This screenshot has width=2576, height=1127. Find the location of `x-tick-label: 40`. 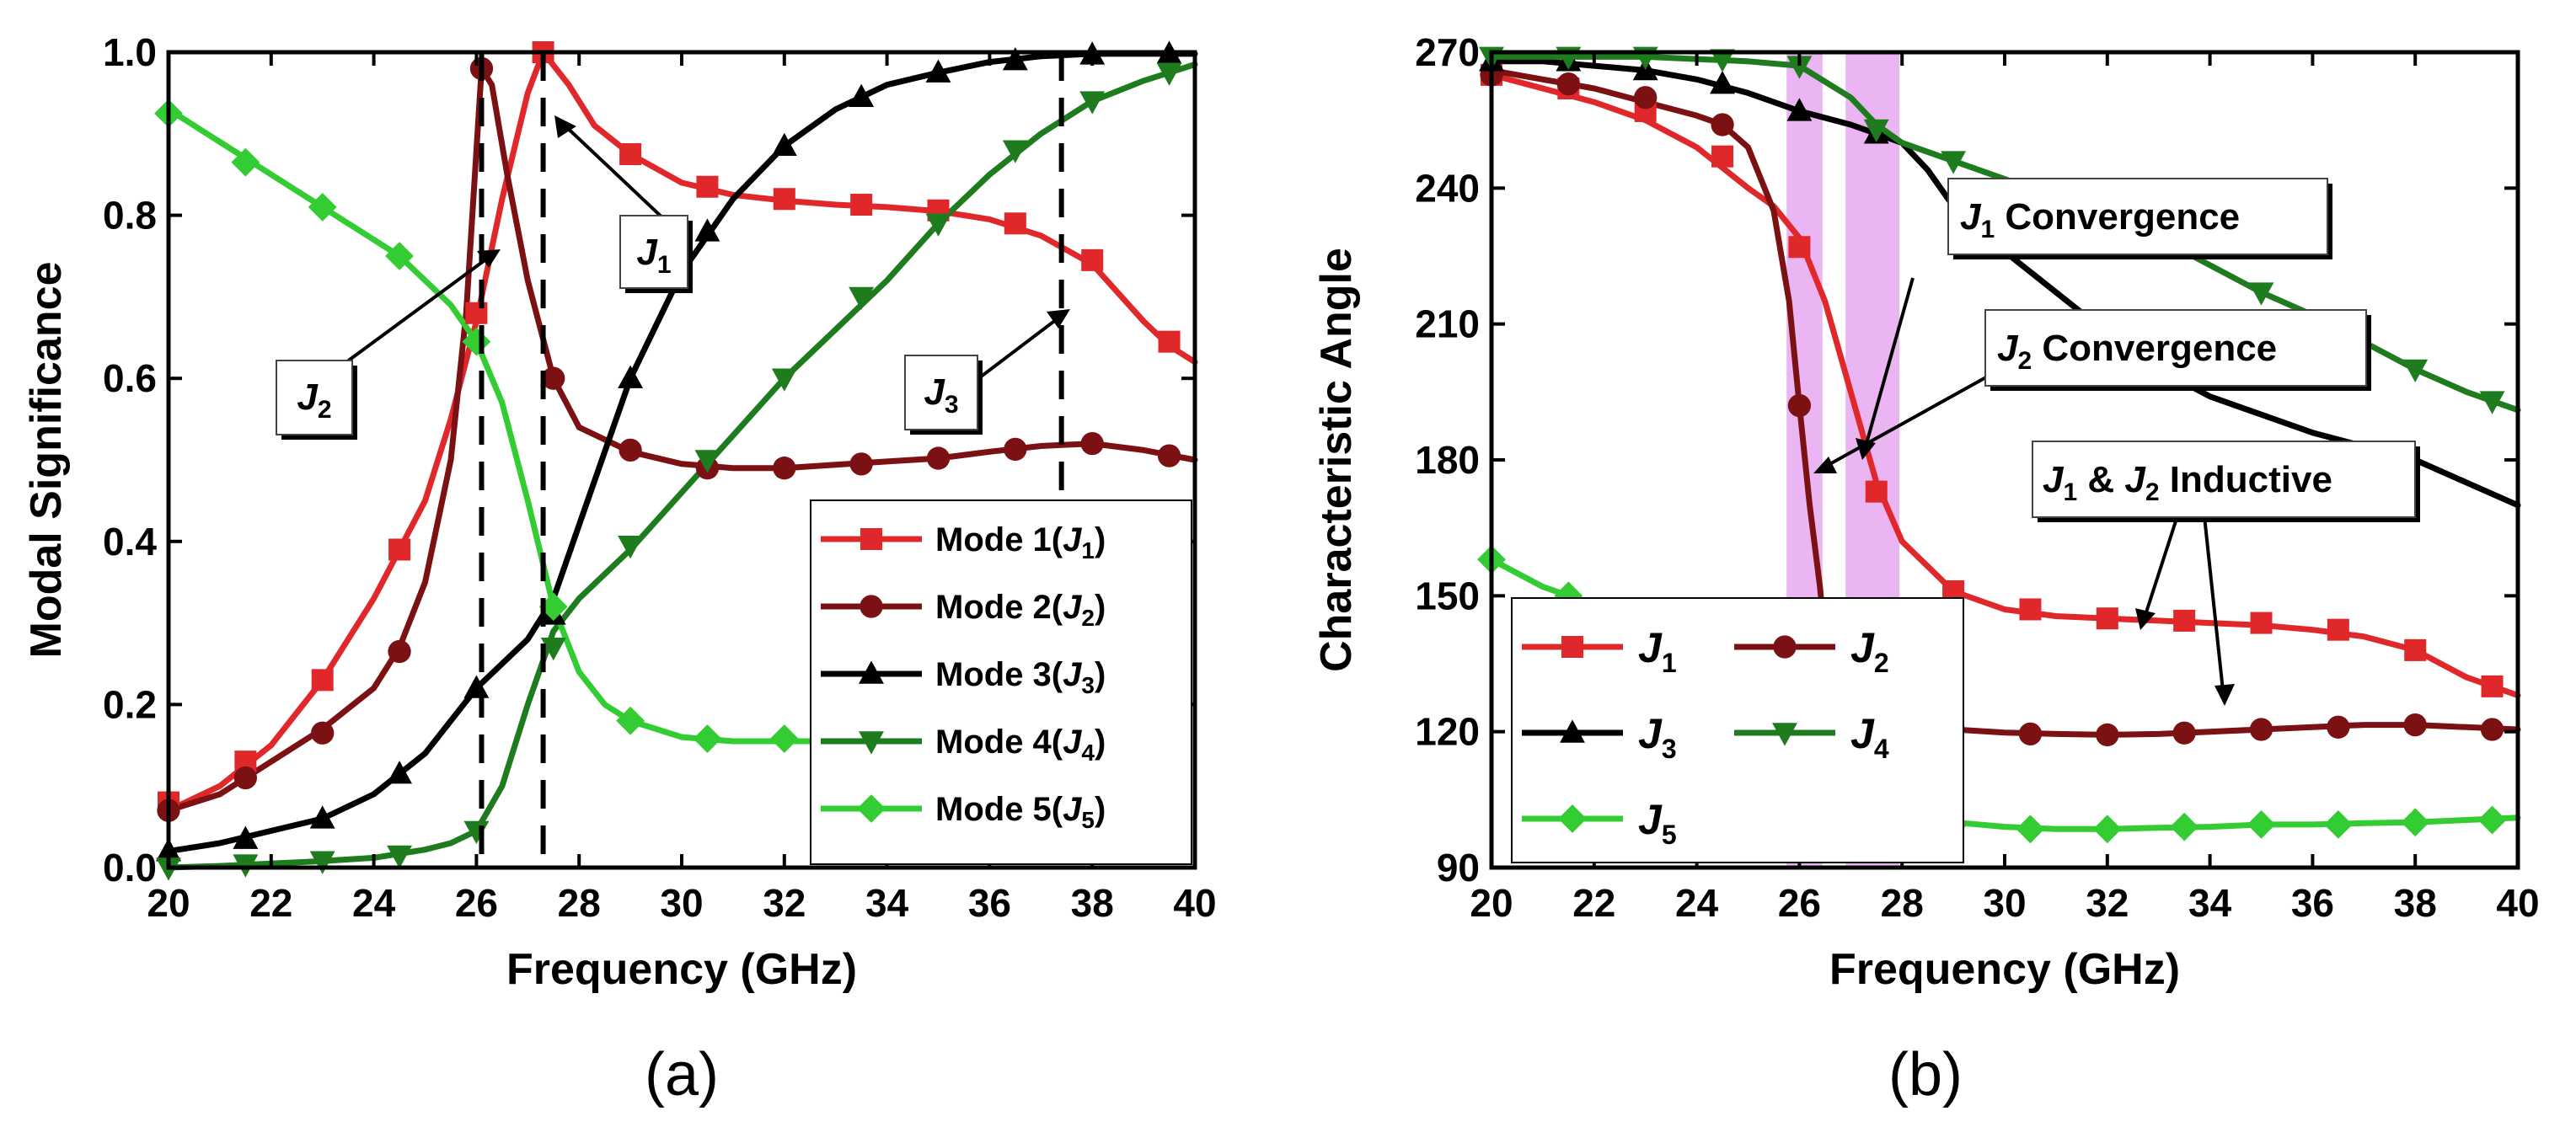

x-tick-label: 40 is located at coordinates (2518, 903).